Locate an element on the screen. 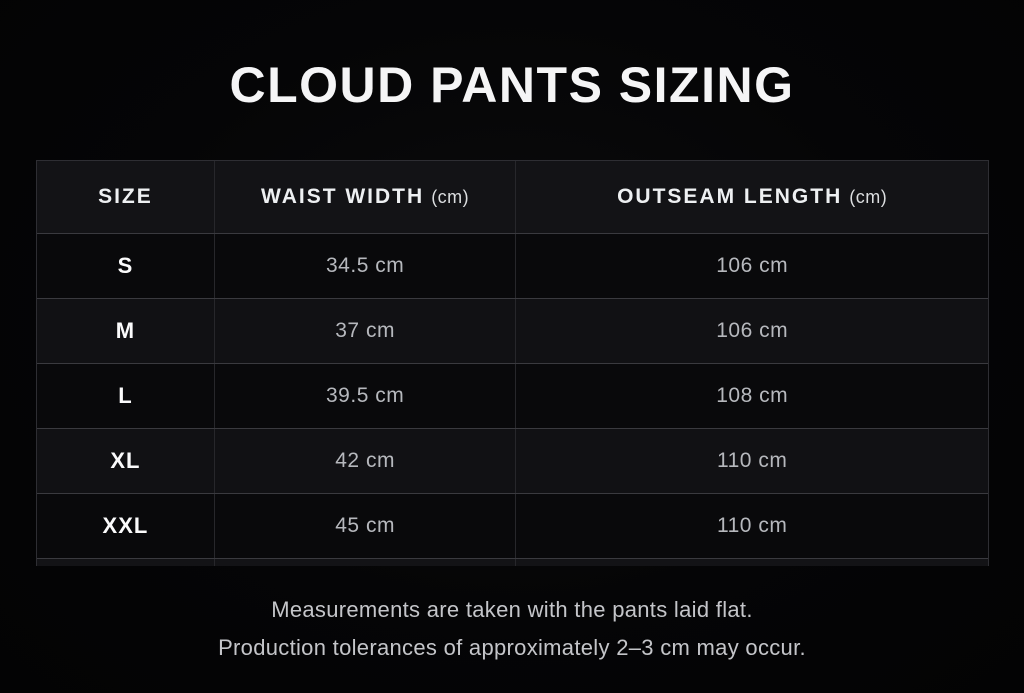  size-cell: XXL is located at coordinates (125, 525).